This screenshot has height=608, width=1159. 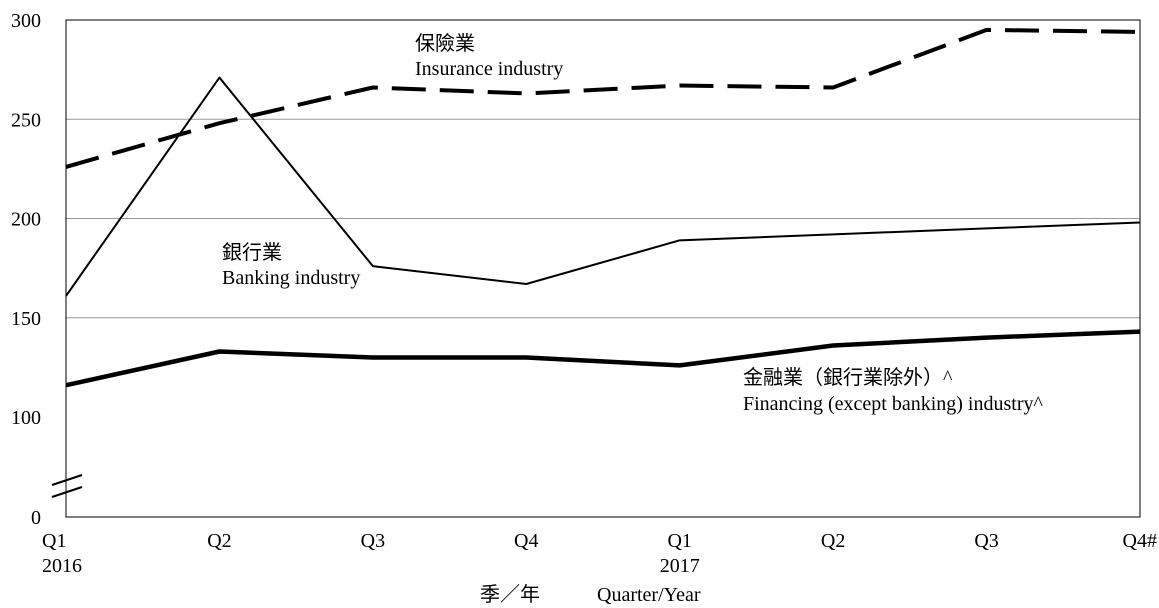 What do you see at coordinates (1140, 541) in the screenshot?
I see `x-tick-label: Q4#` at bounding box center [1140, 541].